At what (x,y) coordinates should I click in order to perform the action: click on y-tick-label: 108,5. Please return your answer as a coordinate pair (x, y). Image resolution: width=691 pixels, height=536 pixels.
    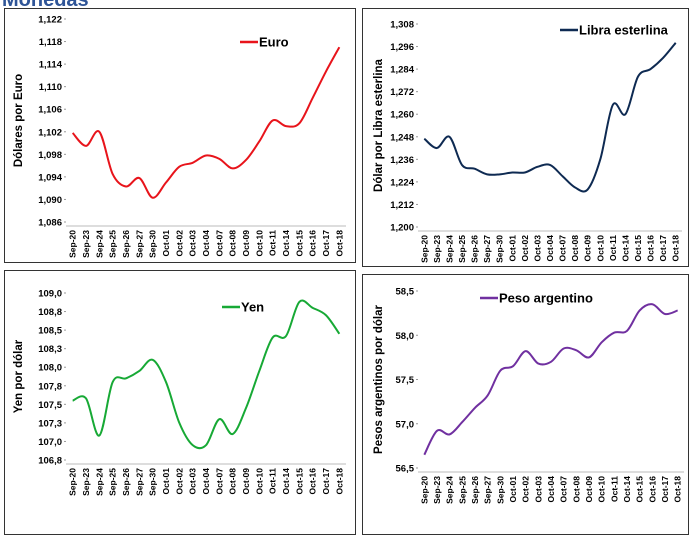
    Looking at the image, I should click on (50, 331).